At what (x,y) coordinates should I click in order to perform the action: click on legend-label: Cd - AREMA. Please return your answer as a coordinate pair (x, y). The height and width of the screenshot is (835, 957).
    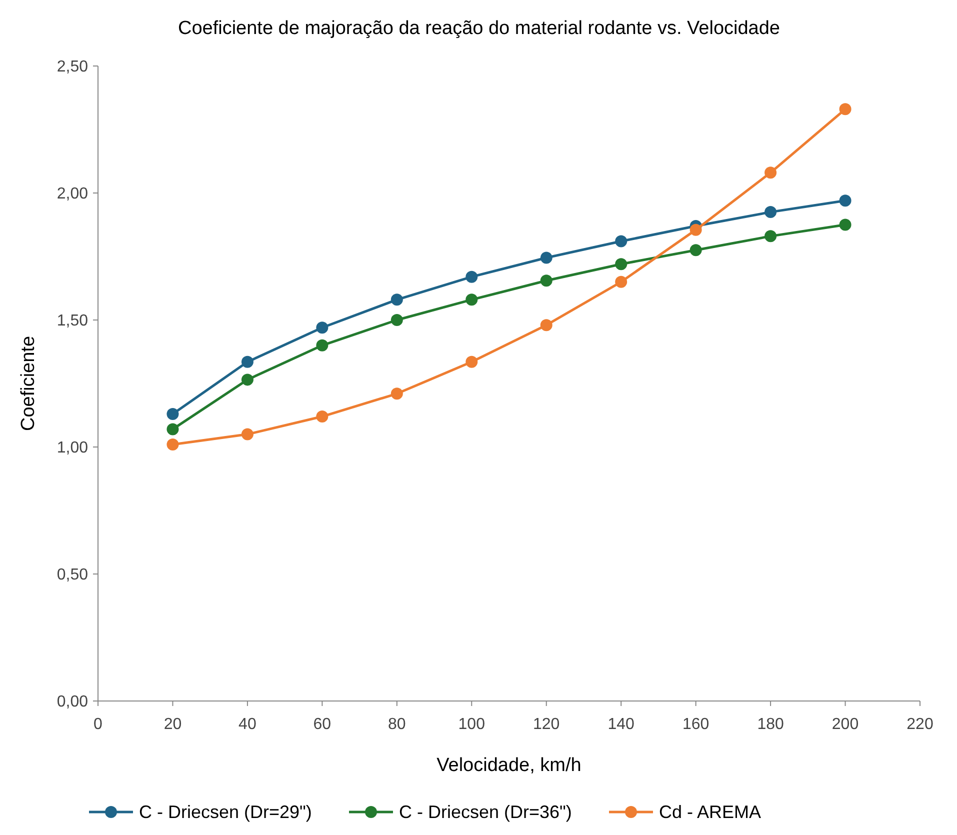
    Looking at the image, I should click on (710, 812).